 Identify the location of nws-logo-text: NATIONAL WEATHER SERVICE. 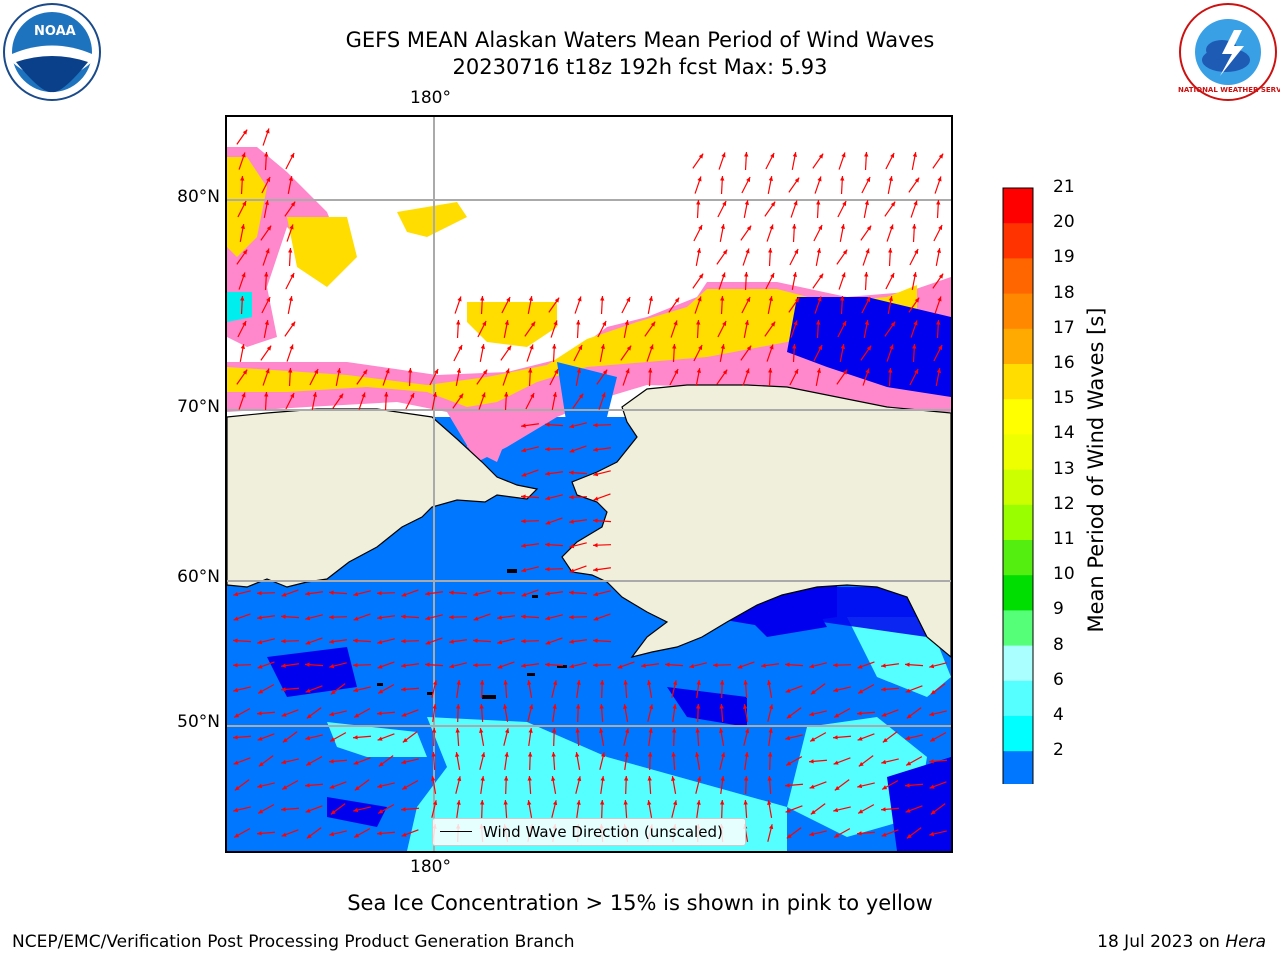
(1229, 90).